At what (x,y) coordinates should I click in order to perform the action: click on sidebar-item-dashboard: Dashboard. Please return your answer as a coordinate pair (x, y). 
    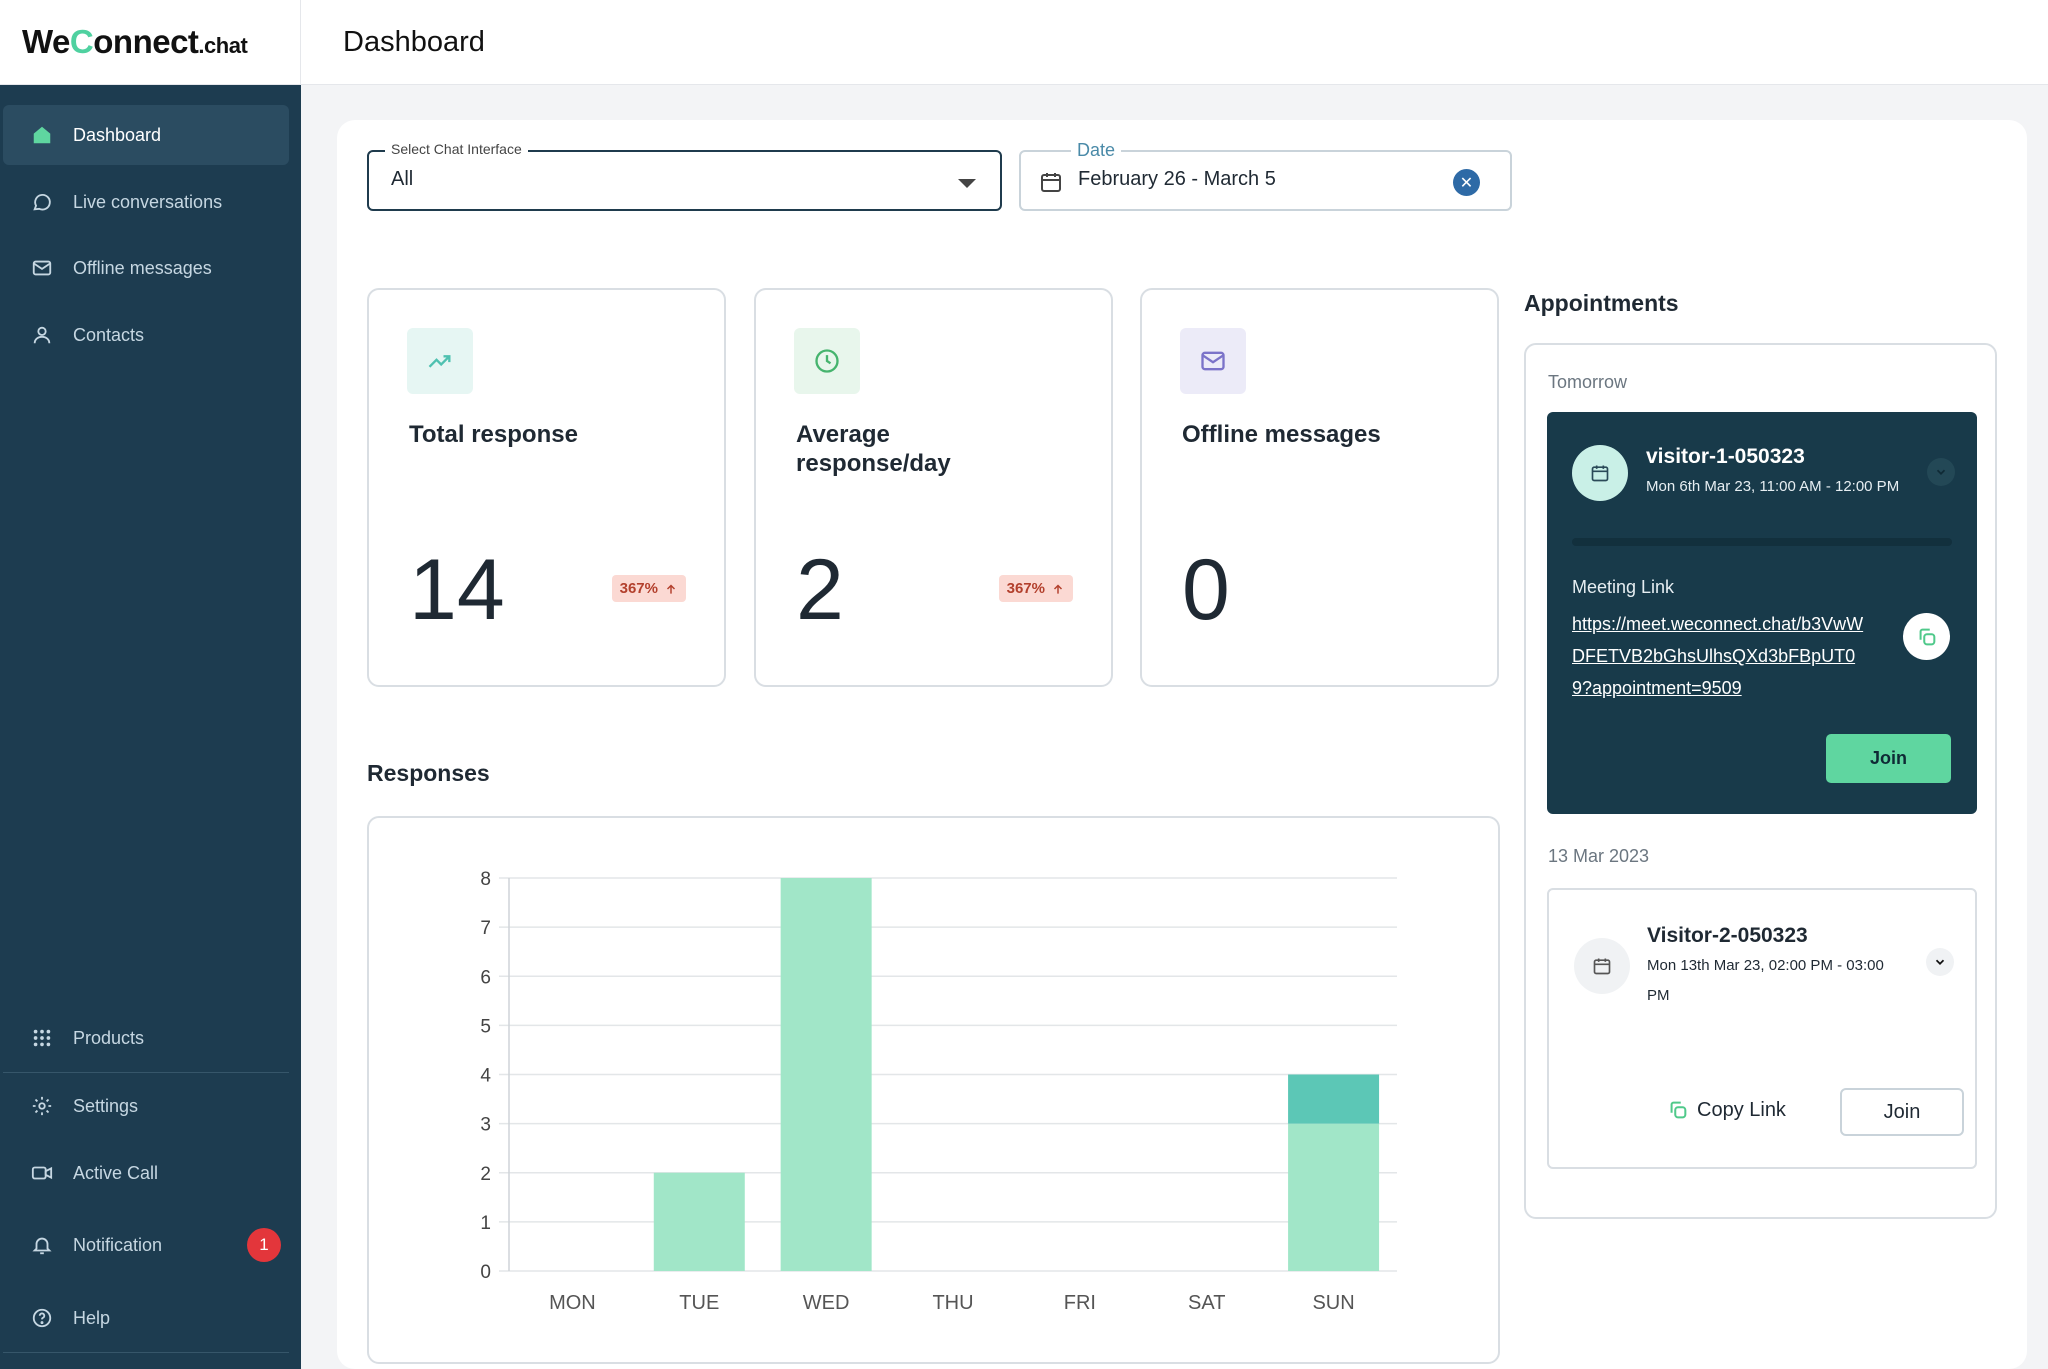
    Looking at the image, I should click on (146, 135).